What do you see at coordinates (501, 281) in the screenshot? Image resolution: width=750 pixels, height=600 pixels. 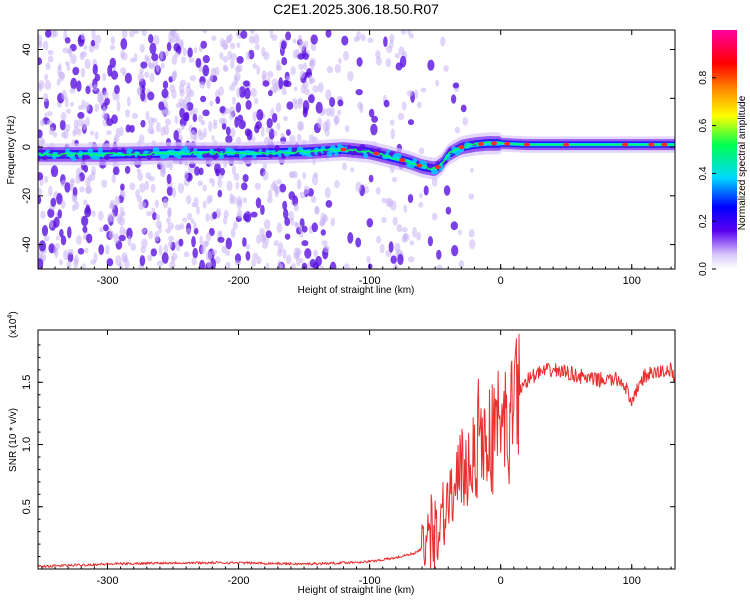 I see `spectrogram-x-tick-label: 0` at bounding box center [501, 281].